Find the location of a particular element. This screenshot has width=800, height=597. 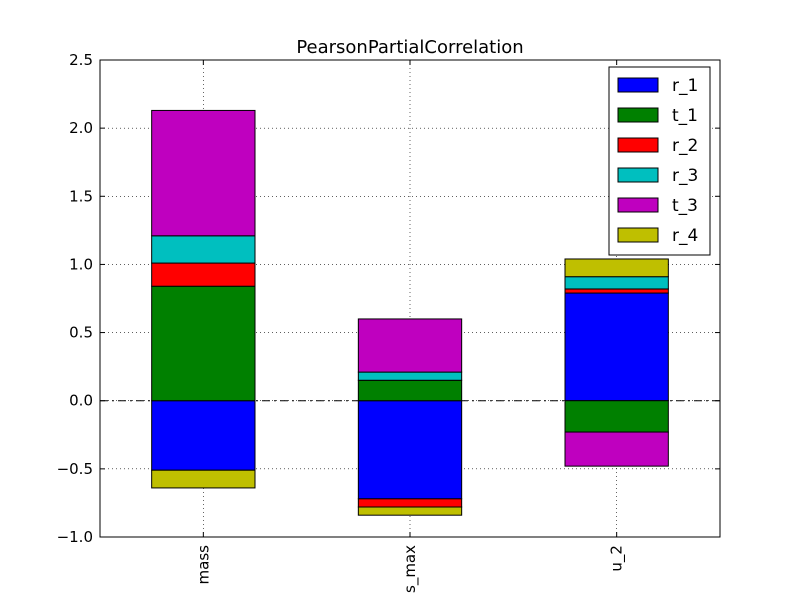

legend-label: r_2 is located at coordinates (685, 146).